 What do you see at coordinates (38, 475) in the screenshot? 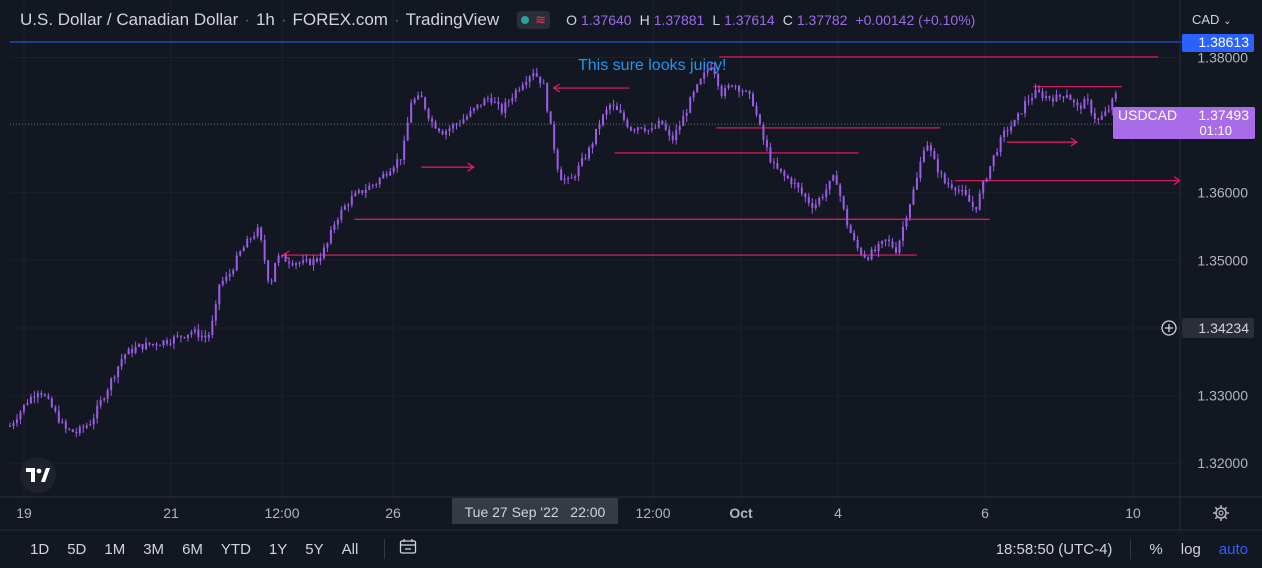
I see `tradingview-logo-icon` at bounding box center [38, 475].